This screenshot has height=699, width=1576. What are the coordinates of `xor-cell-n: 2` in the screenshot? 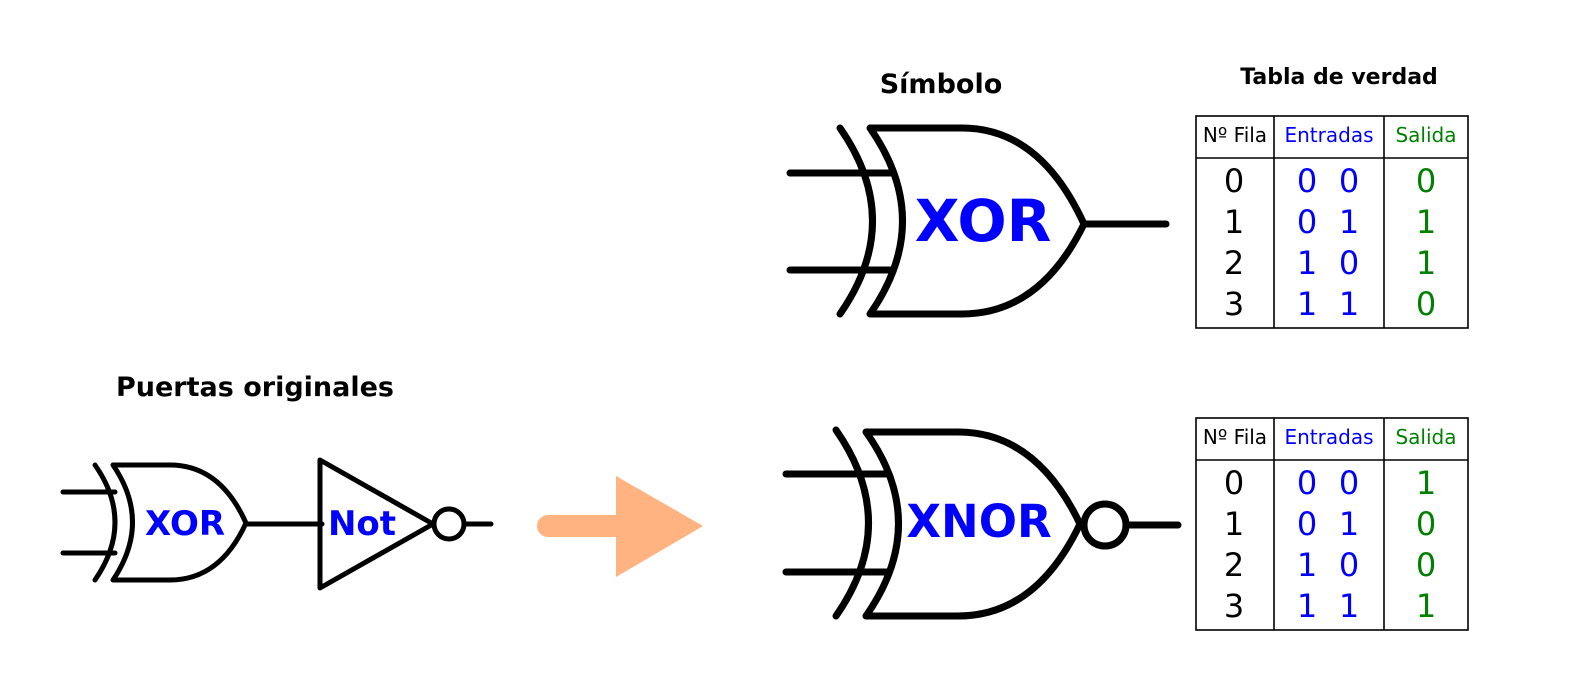 It's located at (1234, 263).